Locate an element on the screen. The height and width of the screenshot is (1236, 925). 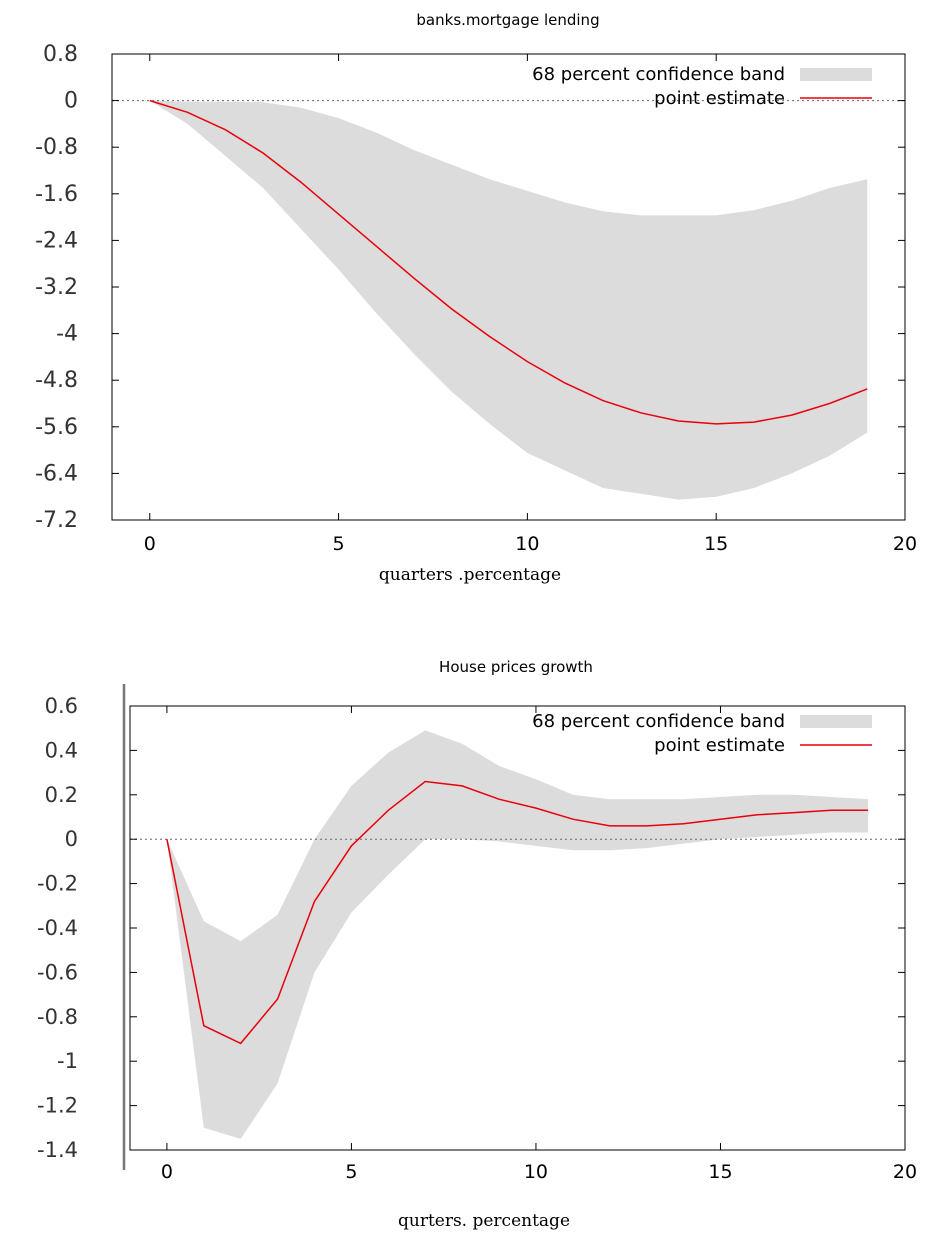
chart-title: House prices growth is located at coordinates (516, 667).